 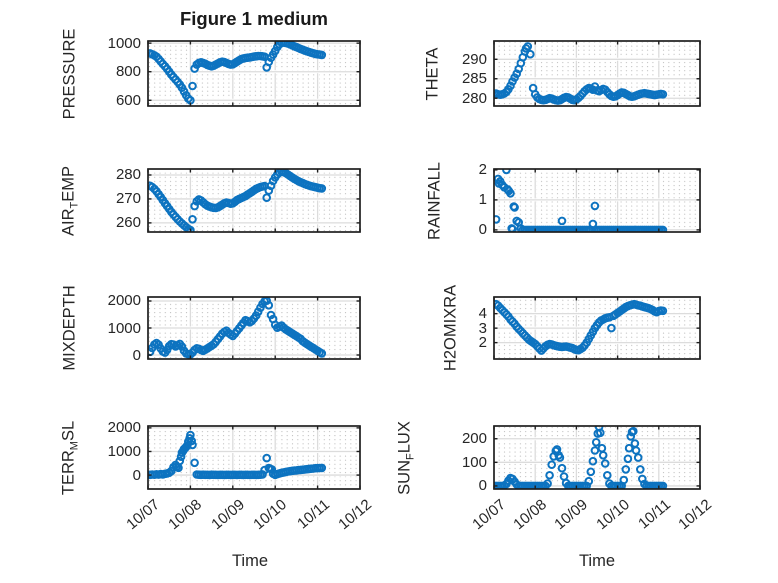 What do you see at coordinates (450, 328) in the screenshot?
I see `y-axis-label-h2omixra: H2OMIXRA` at bounding box center [450, 328].